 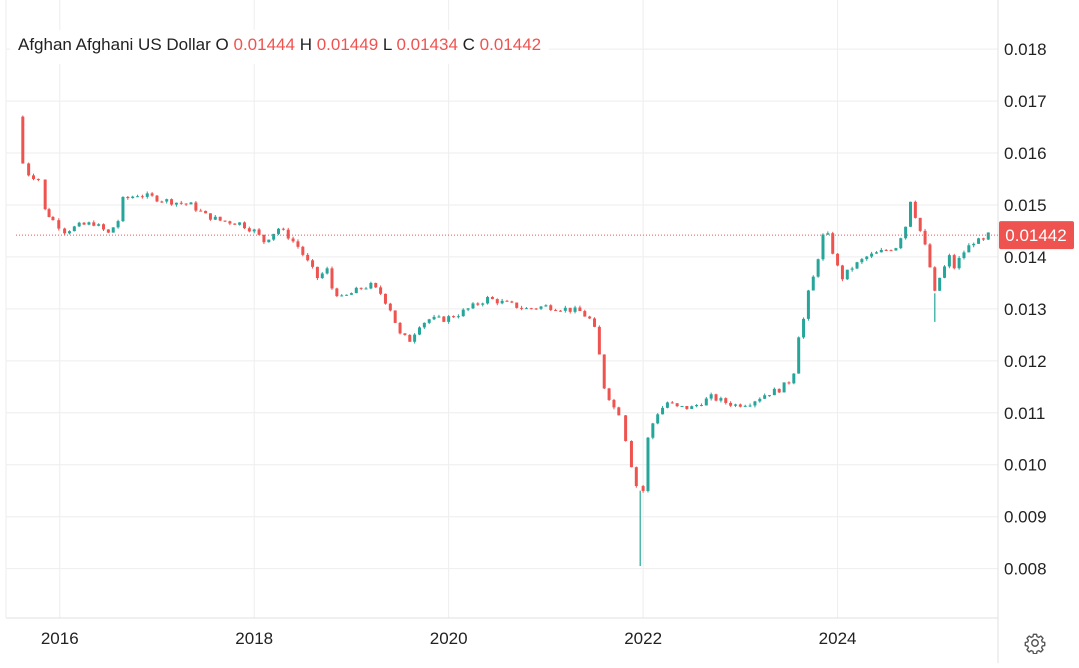 What do you see at coordinates (264, 44) in the screenshot?
I see `legend-open-value: 0.01444` at bounding box center [264, 44].